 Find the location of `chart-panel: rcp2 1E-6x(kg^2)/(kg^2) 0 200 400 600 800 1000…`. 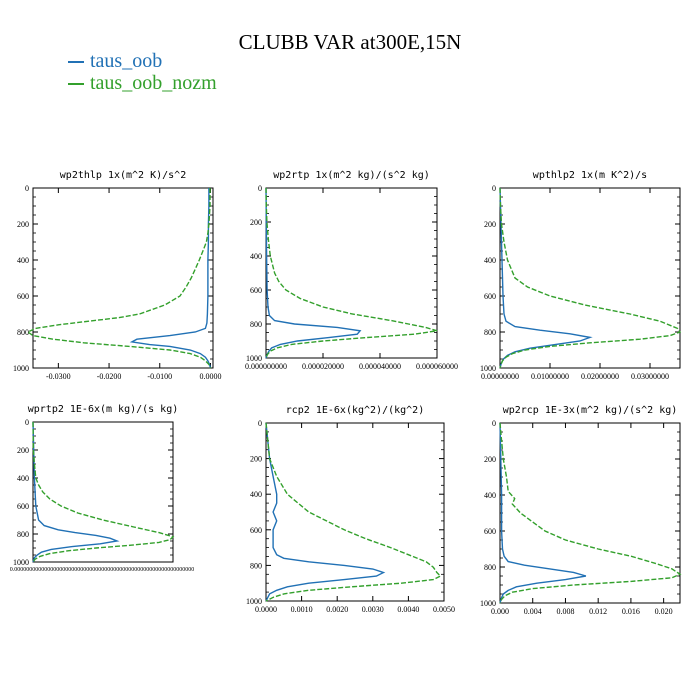

chart-panel: rcp2 1E-6x(kg^2)/(kg^2) 0 200 400 600 800 1000… is located at coordinates (350, 509).